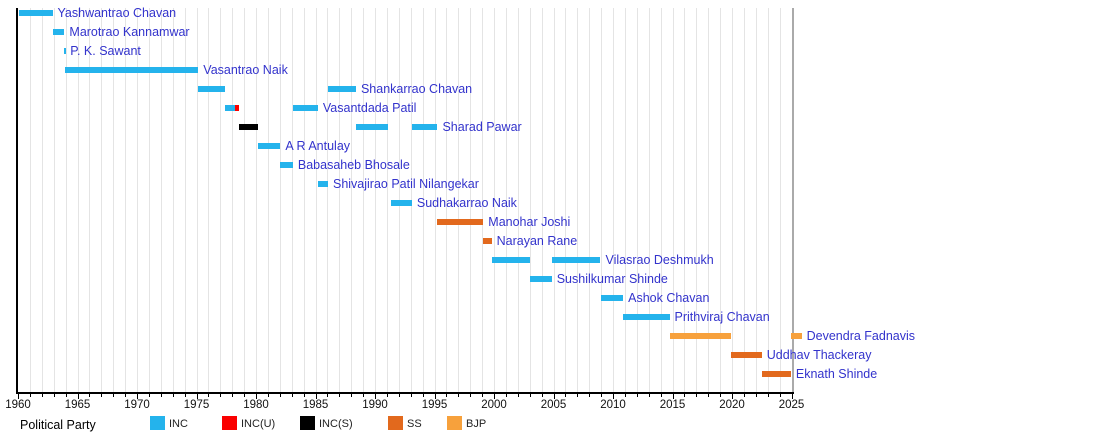 Image resolution: width=1100 pixels, height=440 pixels. I want to click on person-label: Devendra Fadnavis, so click(861, 336).